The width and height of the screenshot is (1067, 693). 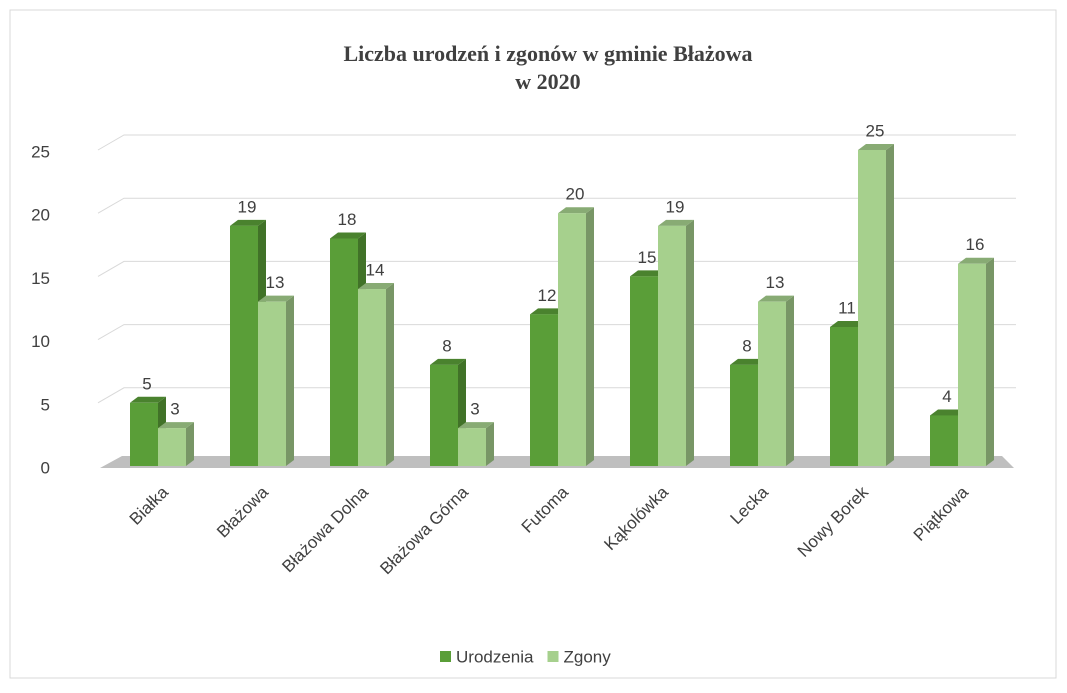 What do you see at coordinates (40, 215) in the screenshot?
I see `y-tick-label: 20` at bounding box center [40, 215].